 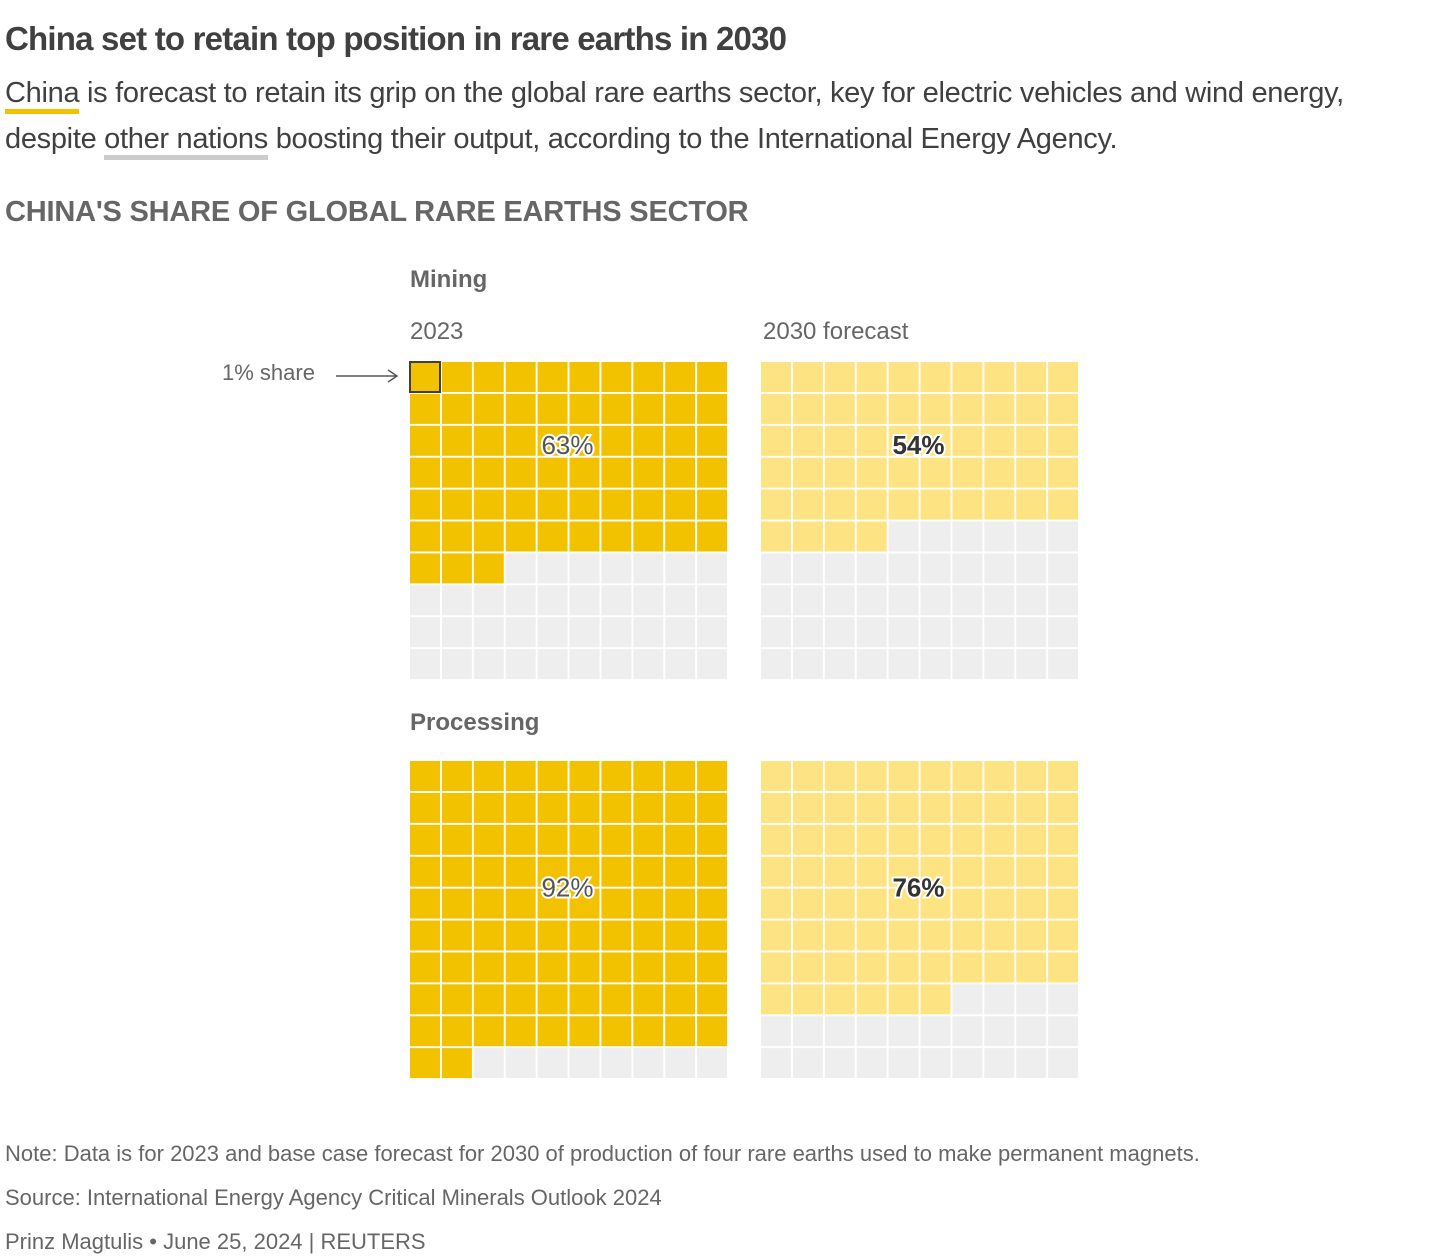 What do you see at coordinates (437, 331) in the screenshot?
I see `column-label-2023: 2023` at bounding box center [437, 331].